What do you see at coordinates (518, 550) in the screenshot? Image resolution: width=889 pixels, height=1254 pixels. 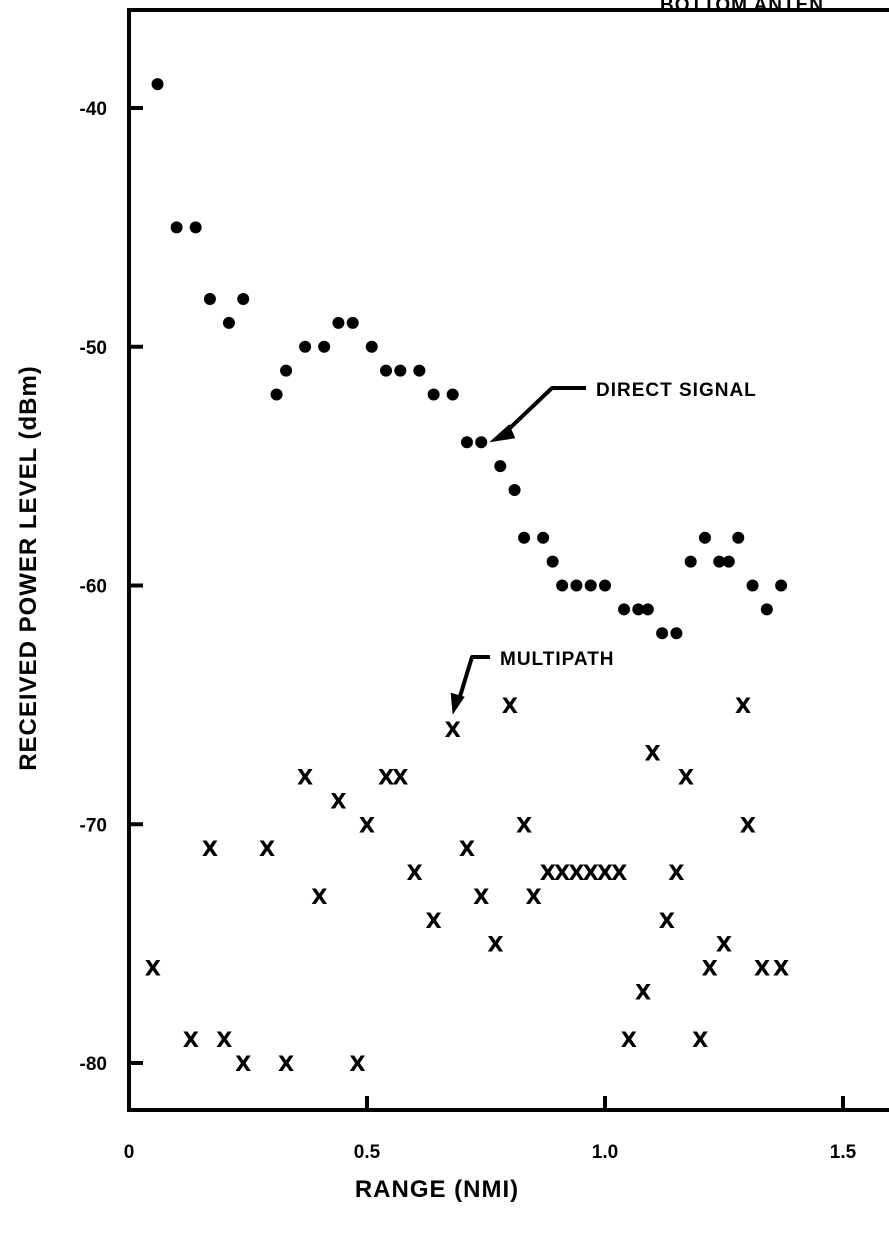 I see `annotation-arrows` at bounding box center [518, 550].